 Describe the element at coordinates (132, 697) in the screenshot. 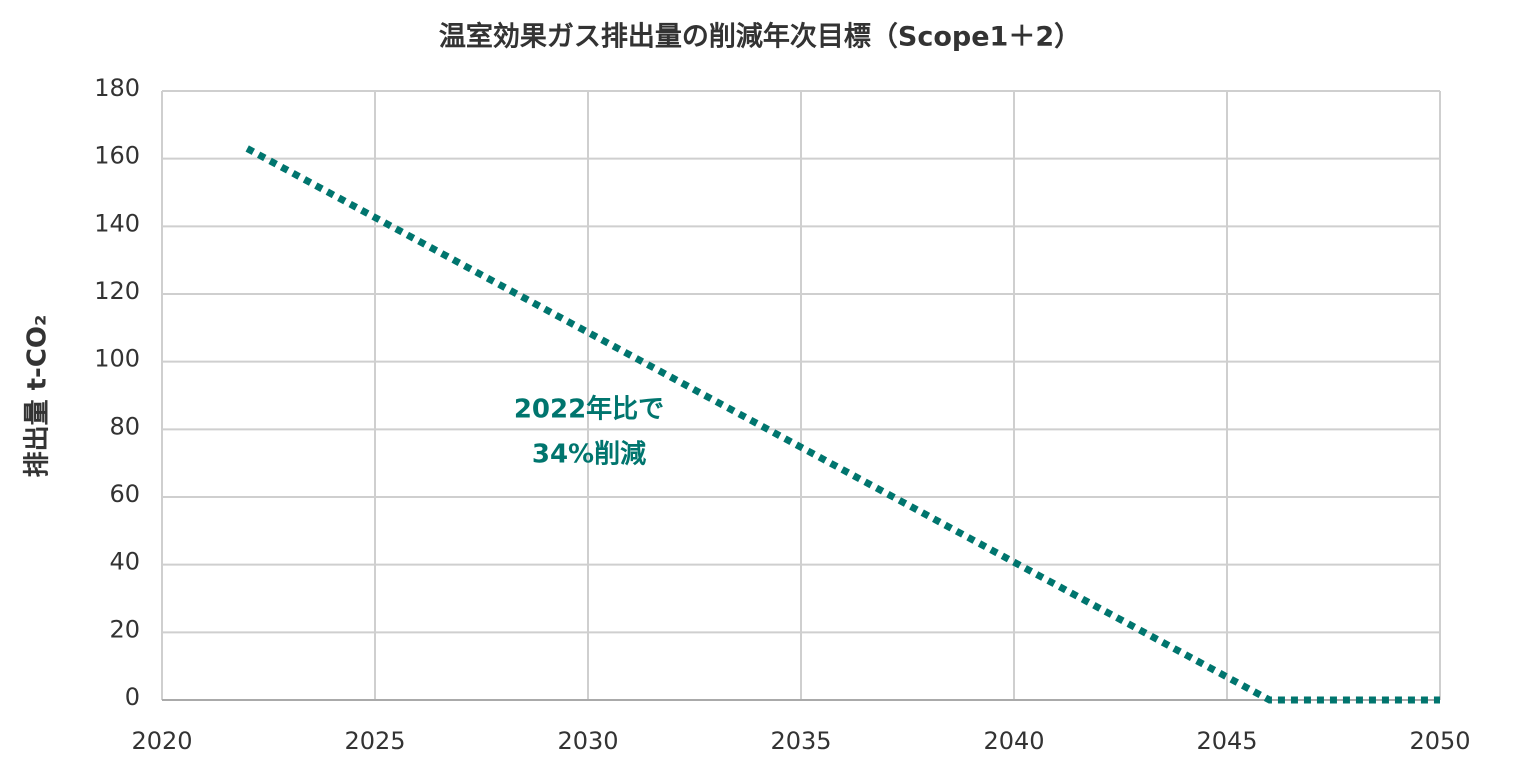

I see `y-tick-label: 0` at that location.